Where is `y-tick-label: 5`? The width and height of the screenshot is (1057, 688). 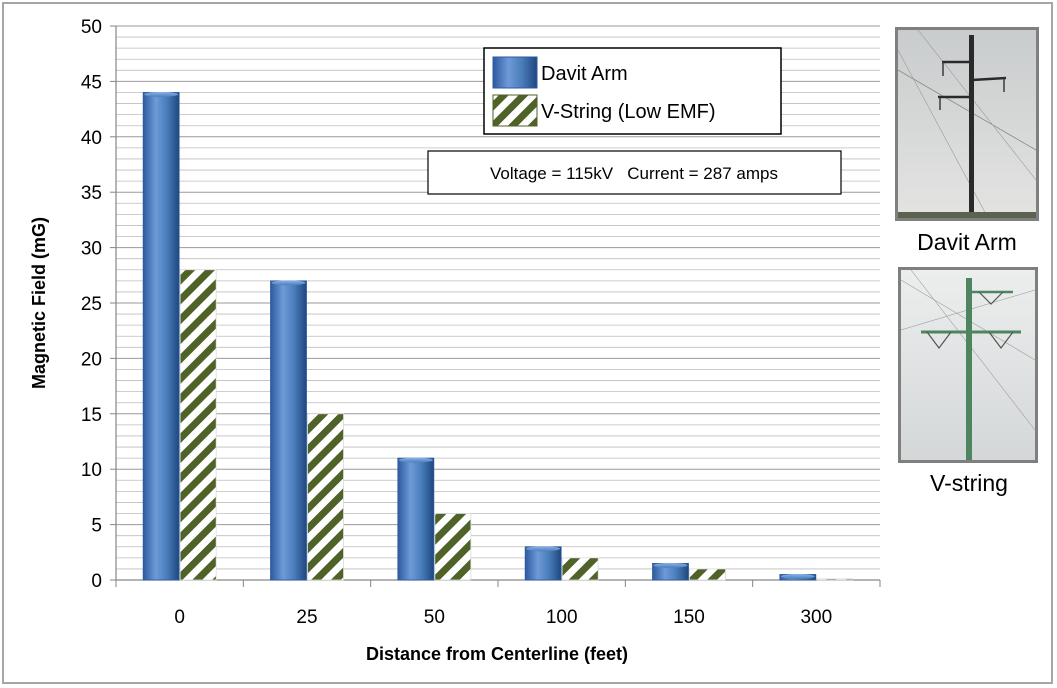
y-tick-label: 5 is located at coordinates (96, 526).